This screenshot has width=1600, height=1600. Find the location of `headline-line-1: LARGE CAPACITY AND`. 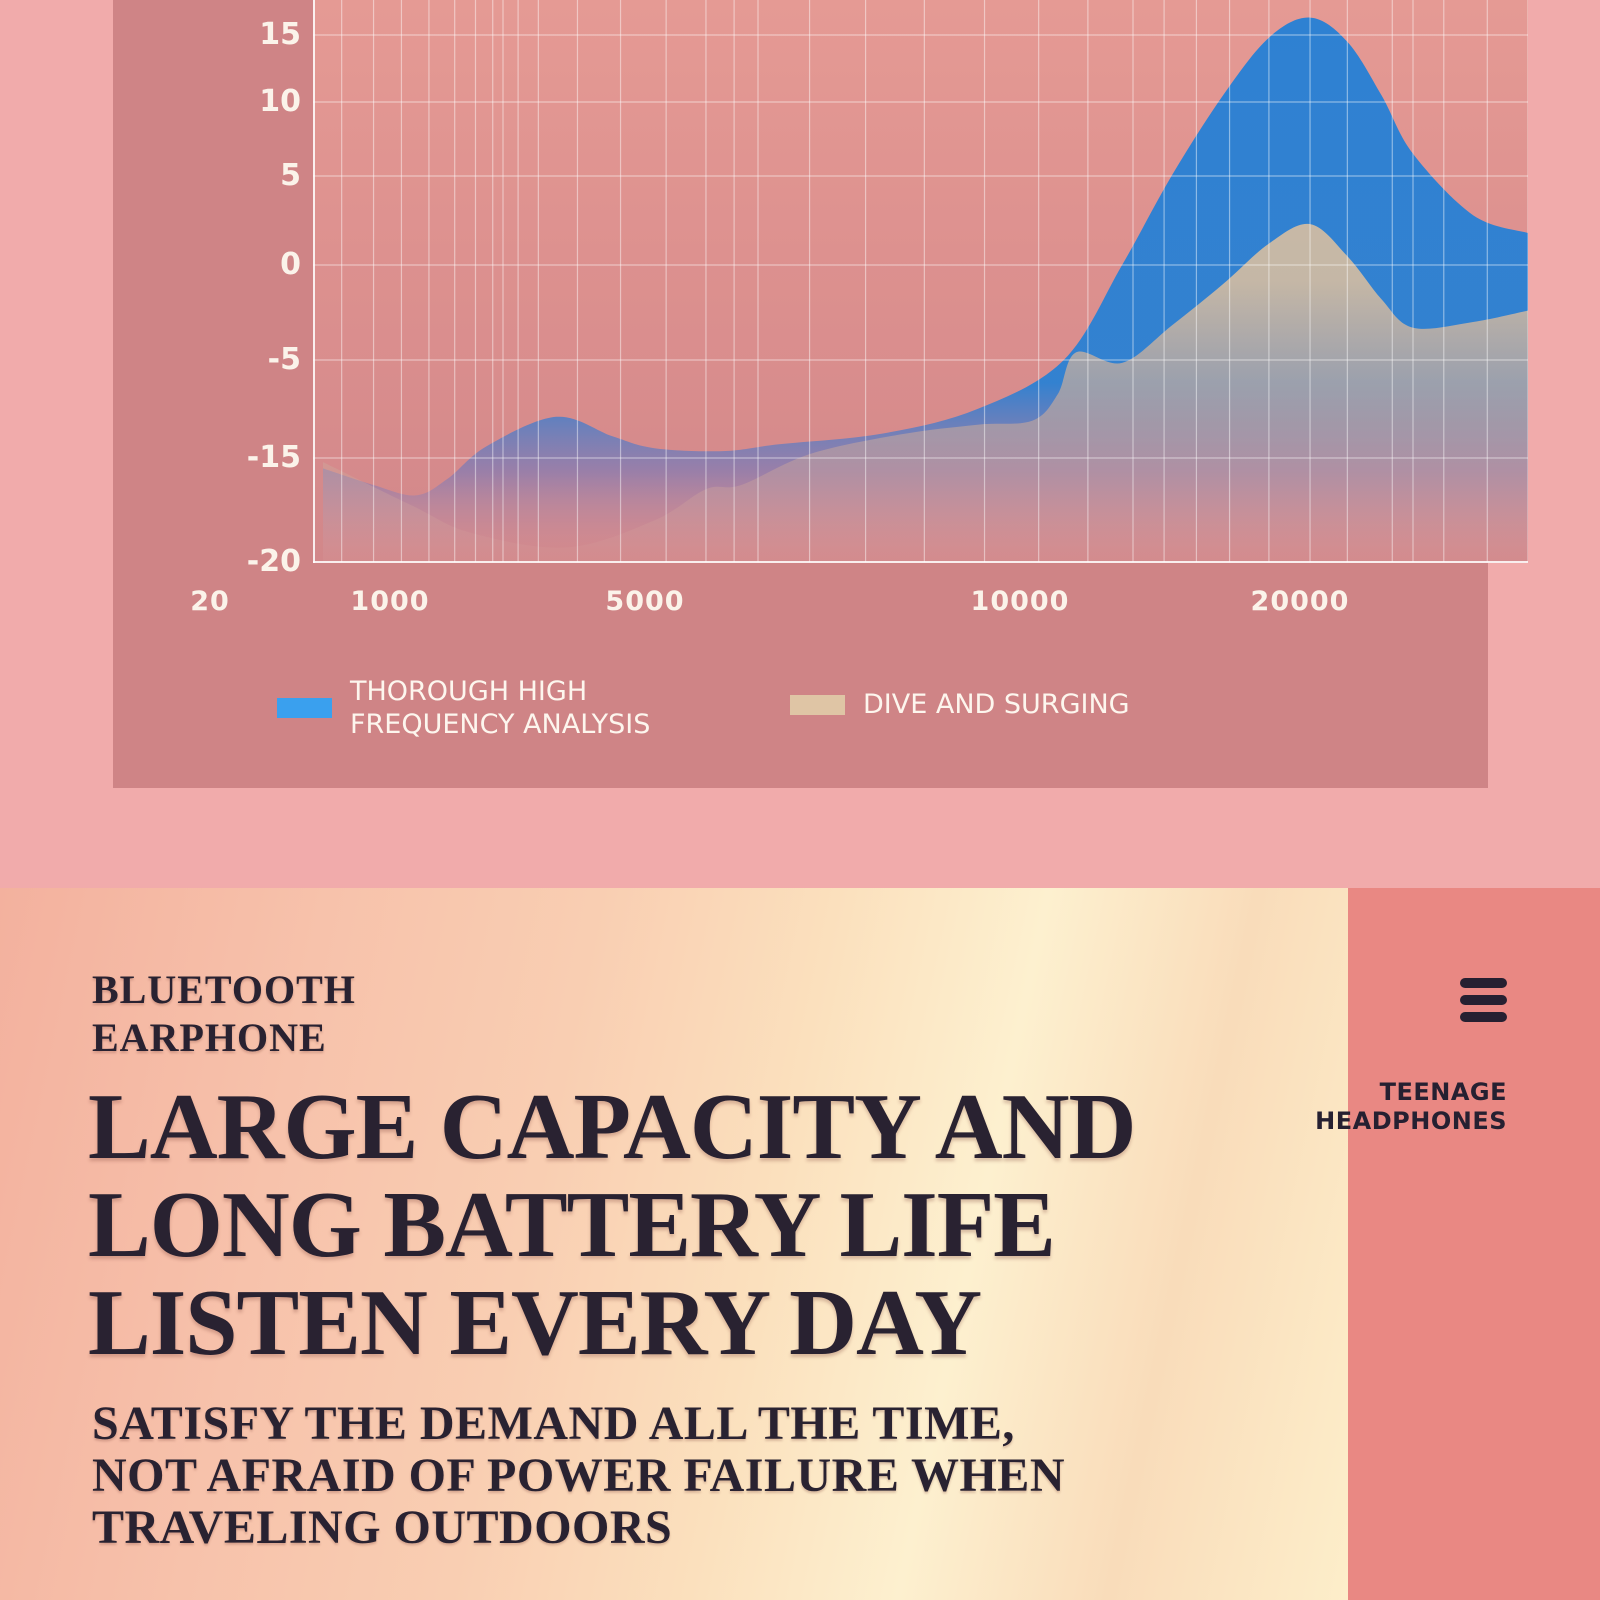

headline-line-1: LARGE CAPACITY AND is located at coordinates (612, 1127).